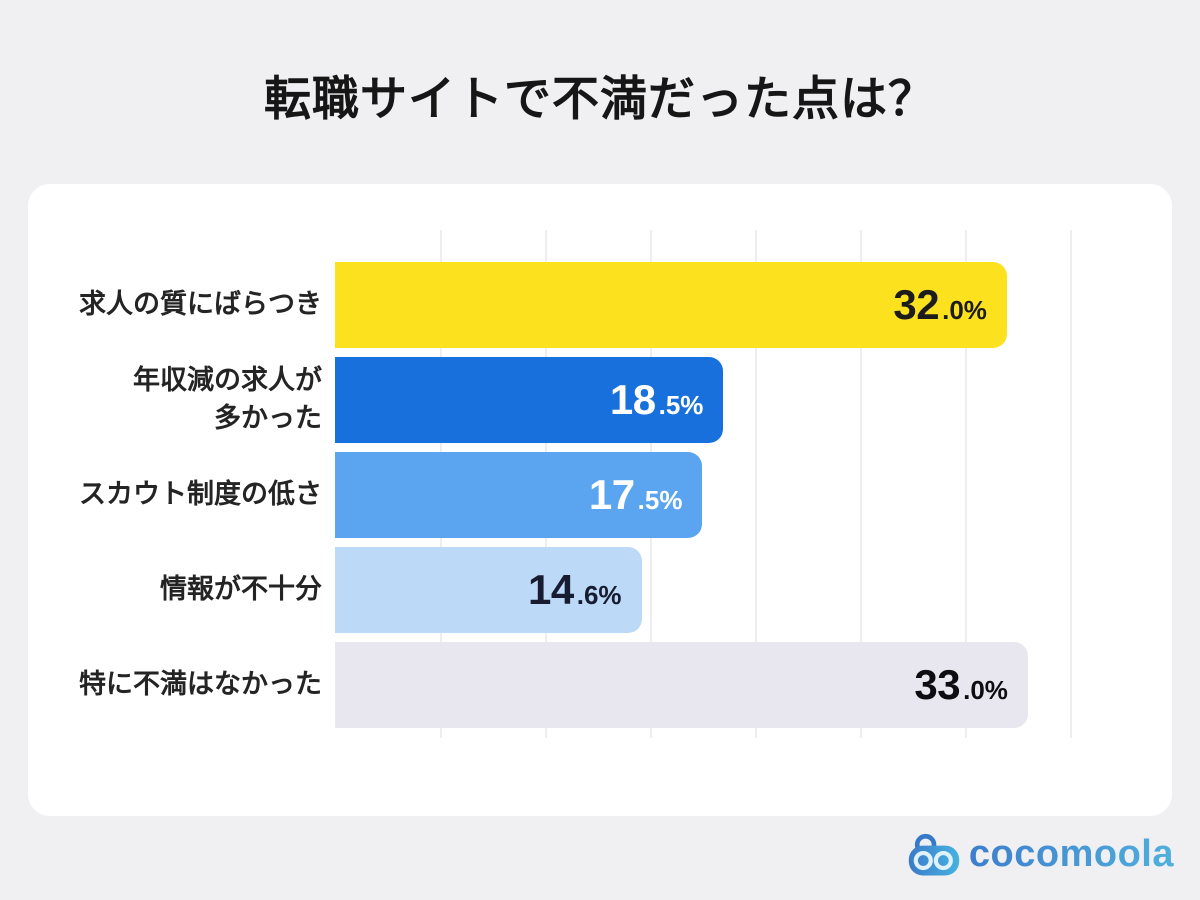 The height and width of the screenshot is (900, 1200). What do you see at coordinates (519, 495) in the screenshot?
I see `bar-scout-seido: 17 .5%` at bounding box center [519, 495].